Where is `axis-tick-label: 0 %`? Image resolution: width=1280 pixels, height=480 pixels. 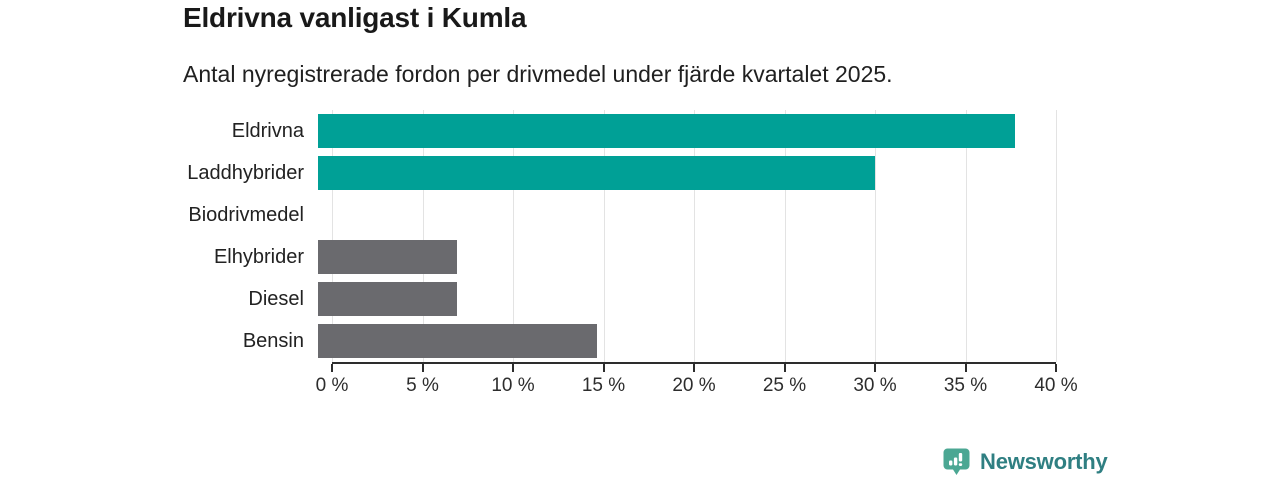
axis-tick-label: 0 % is located at coordinates (332, 385).